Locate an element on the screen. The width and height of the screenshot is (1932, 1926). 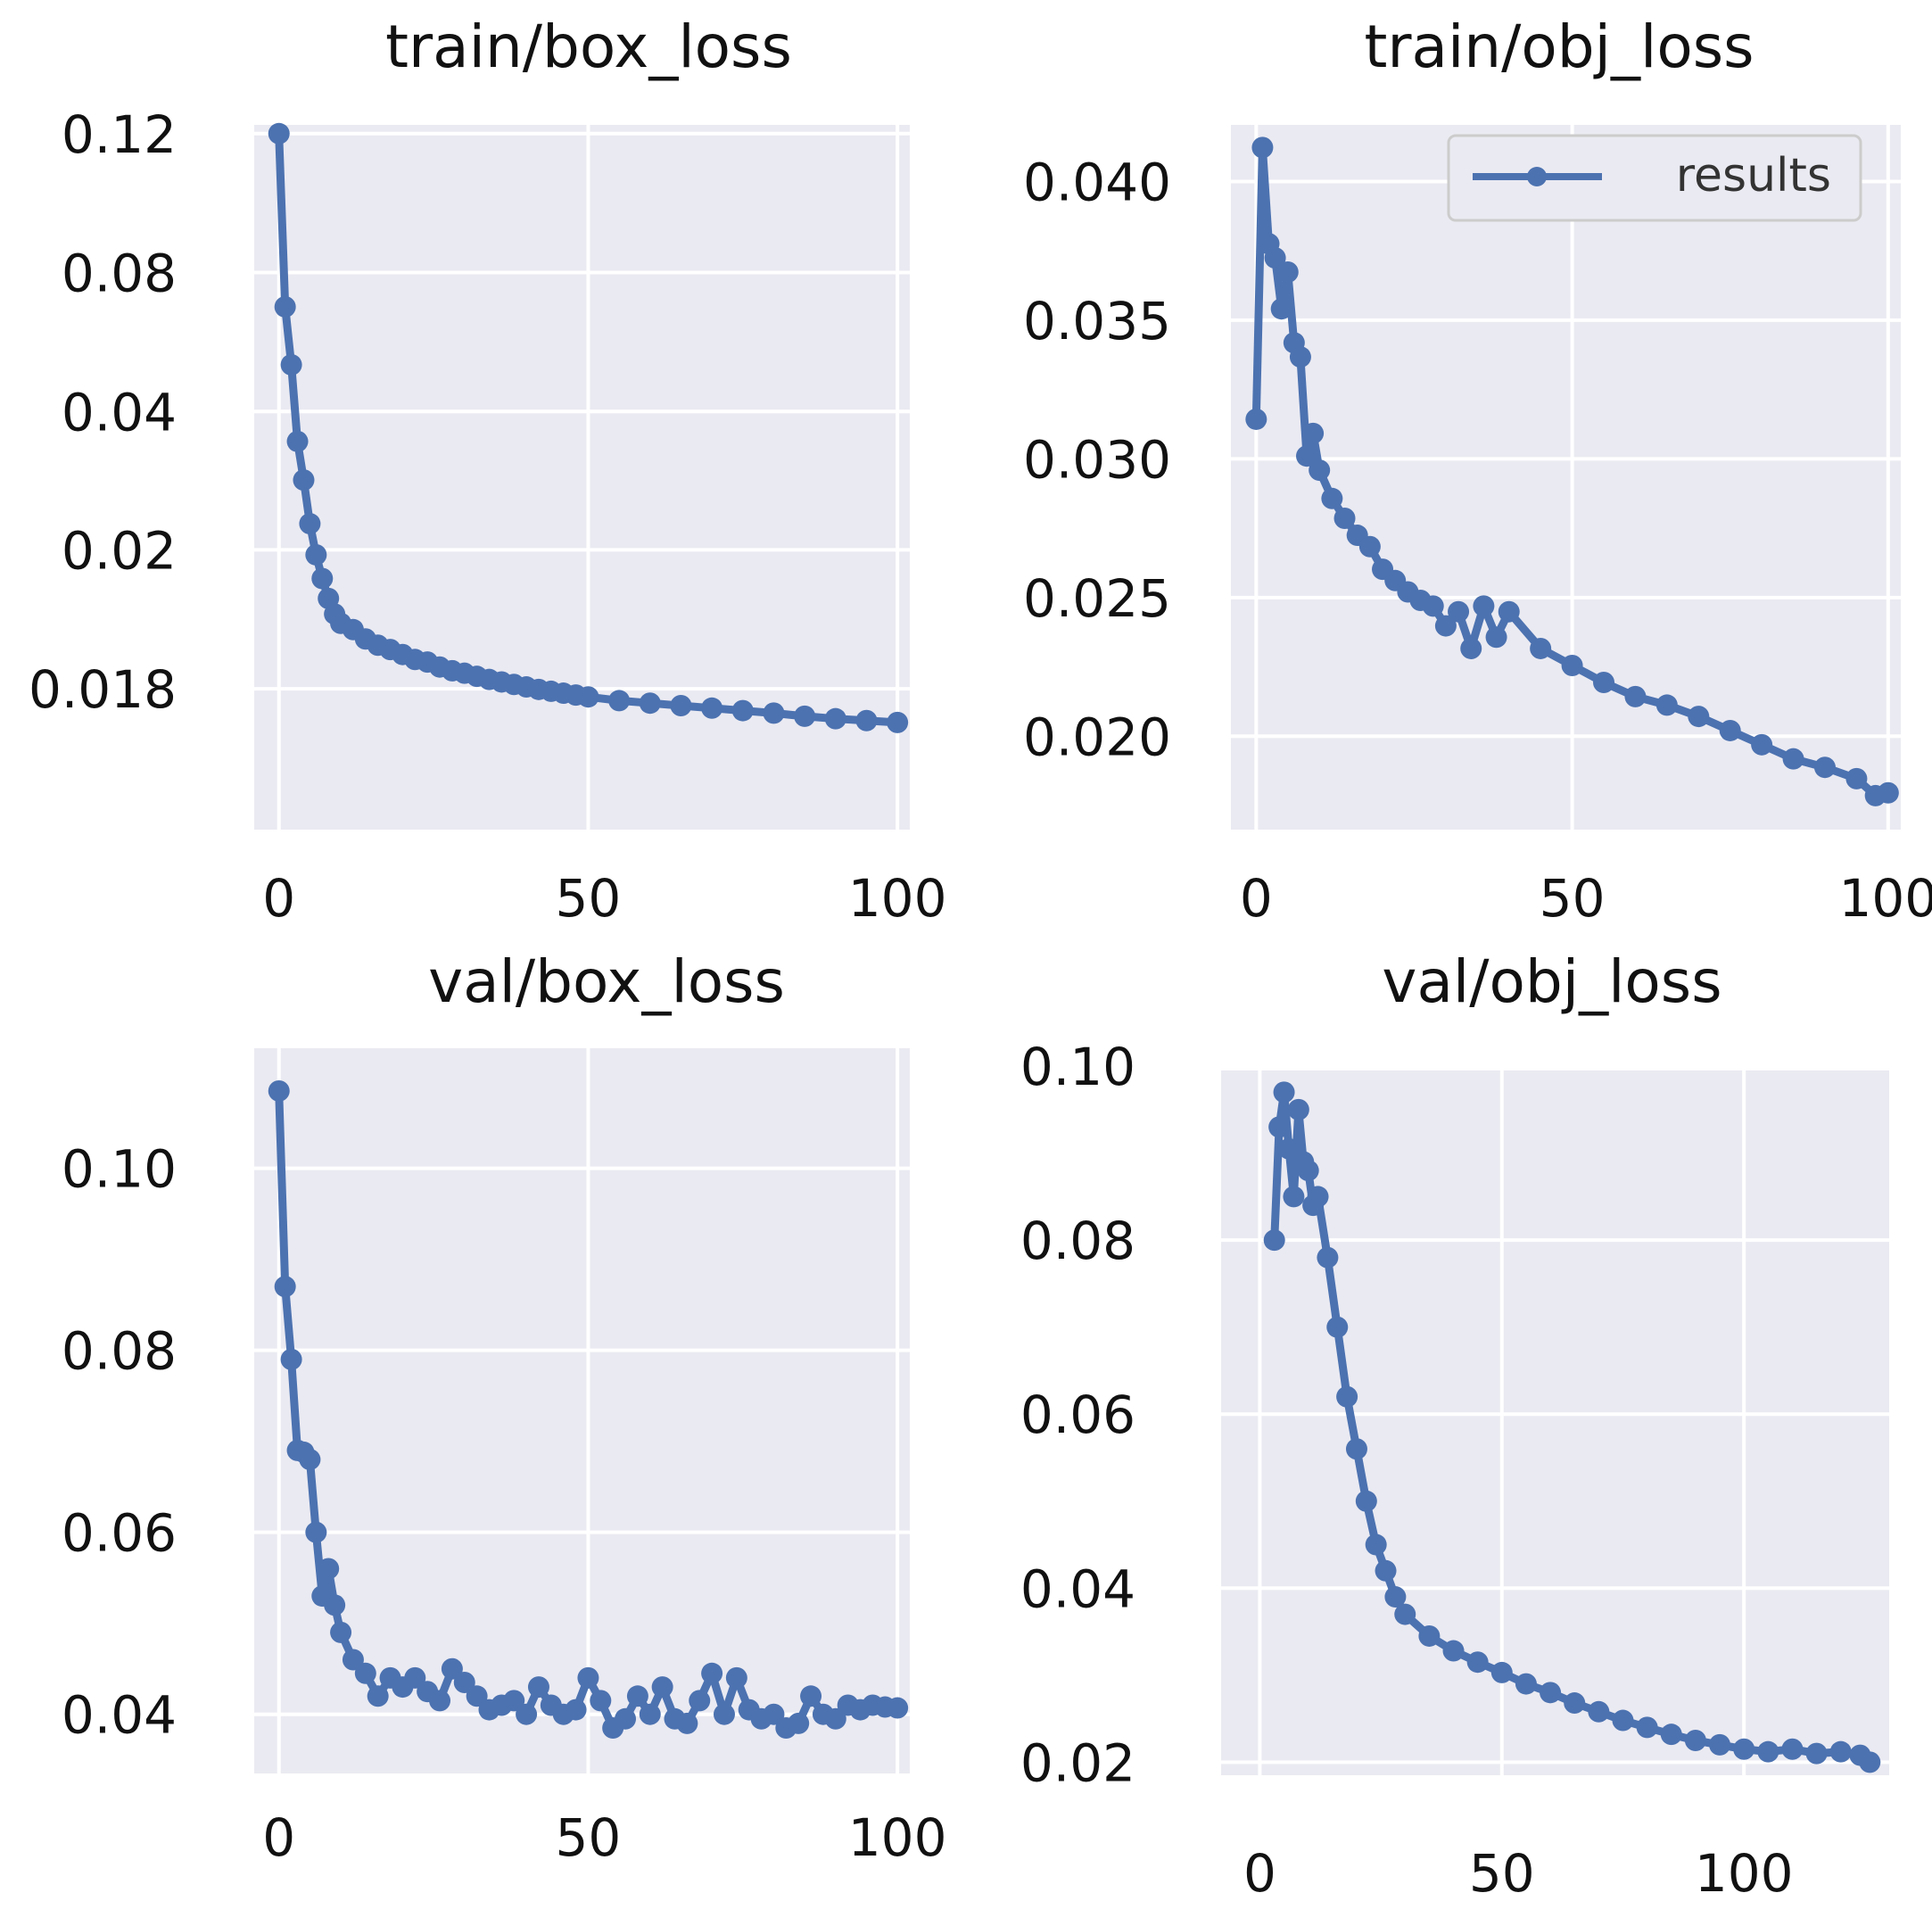
y-tick-label: 0.04 is located at coordinates (120, 412).